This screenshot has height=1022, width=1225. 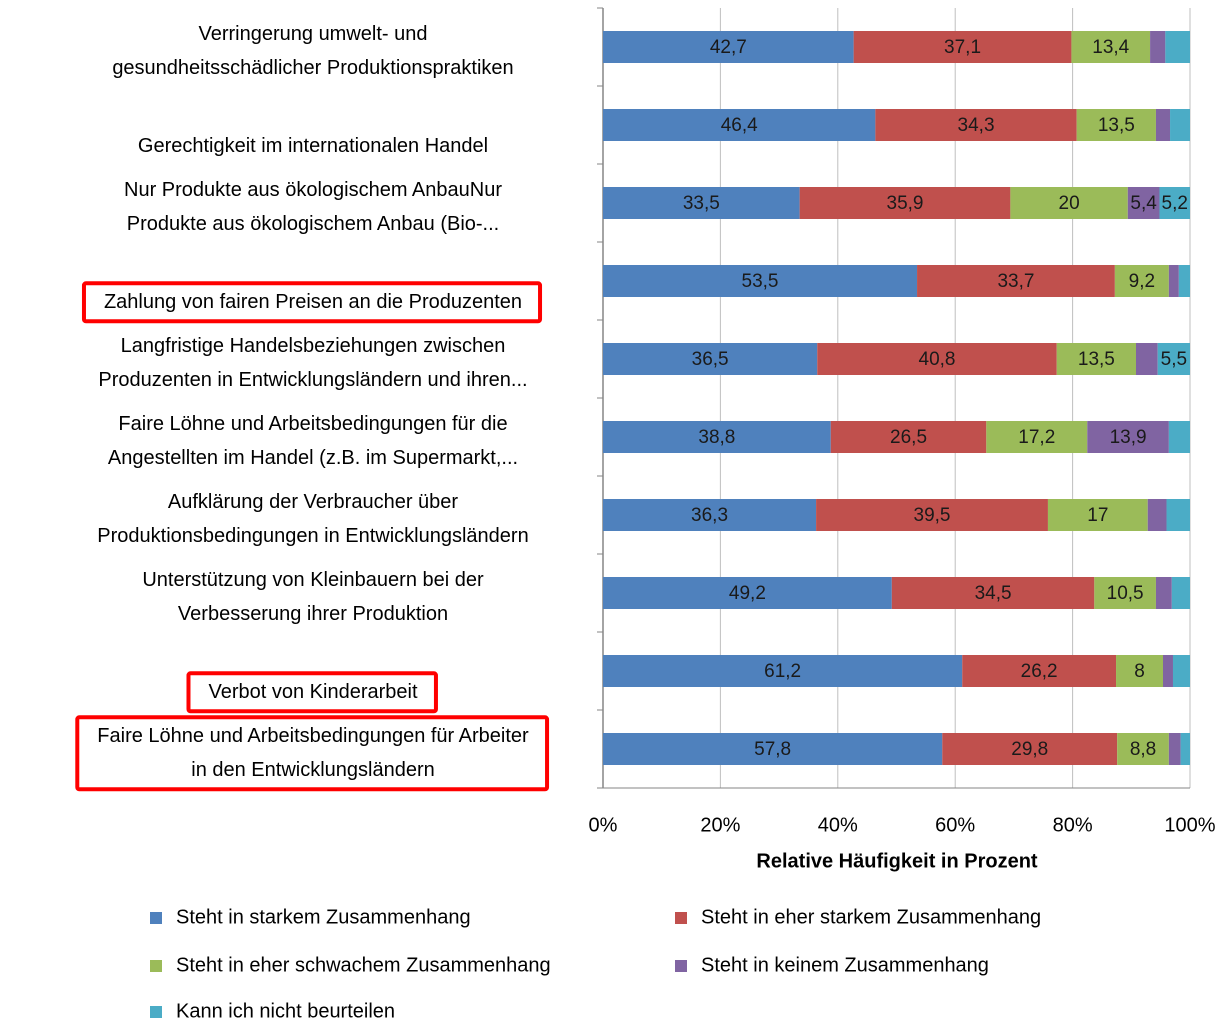 What do you see at coordinates (871, 917) in the screenshot?
I see `legend-label: Steht in eher starkem Zusammenhang` at bounding box center [871, 917].